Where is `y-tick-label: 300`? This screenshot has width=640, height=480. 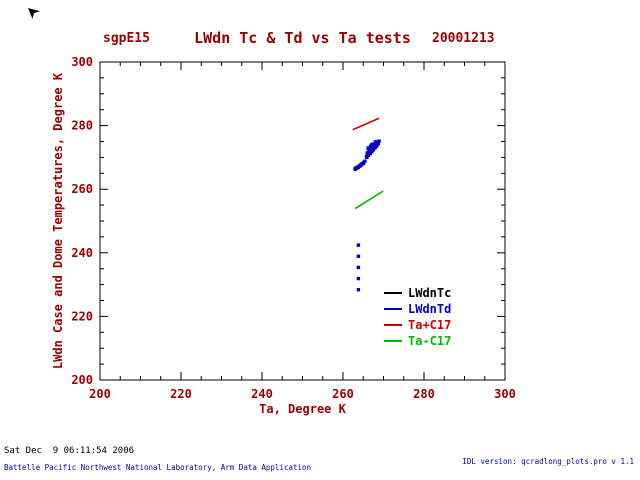 y-tick-label: 300 is located at coordinates (82, 62).